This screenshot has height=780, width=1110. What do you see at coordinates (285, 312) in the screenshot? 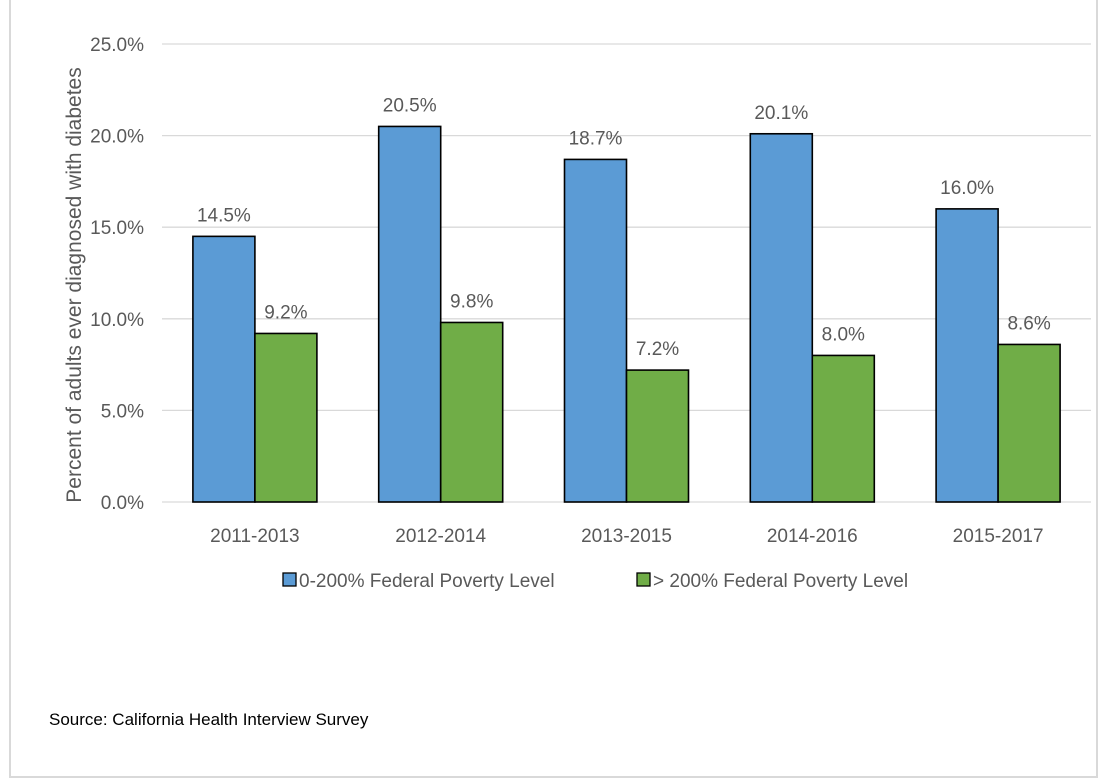
I see `bar-value-label: 9.2%` at bounding box center [285, 312].